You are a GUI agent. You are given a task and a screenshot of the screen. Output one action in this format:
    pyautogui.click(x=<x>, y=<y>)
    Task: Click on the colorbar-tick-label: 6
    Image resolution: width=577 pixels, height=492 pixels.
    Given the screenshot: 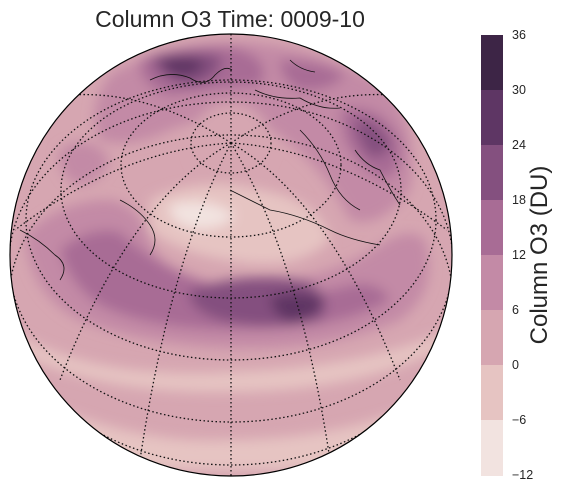 What is the action you would take?
    pyautogui.click(x=515, y=310)
    